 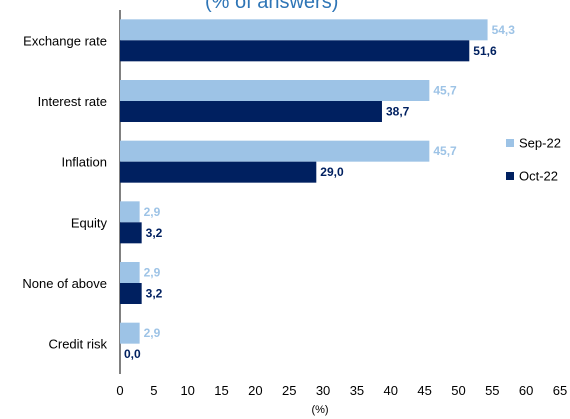 What do you see at coordinates (560, 390) in the screenshot?
I see `x-tick-label: 65` at bounding box center [560, 390].